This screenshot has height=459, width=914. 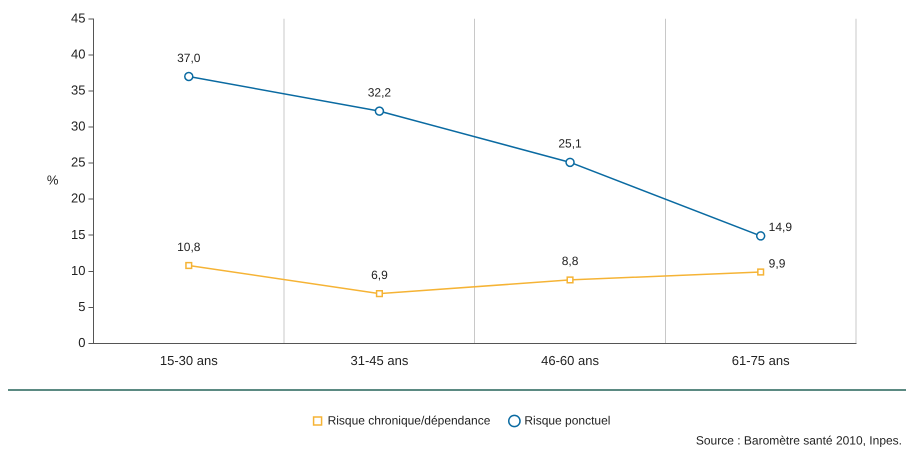 What do you see at coordinates (570, 360) in the screenshot?
I see `x-tick-label: 46-60 ans` at bounding box center [570, 360].